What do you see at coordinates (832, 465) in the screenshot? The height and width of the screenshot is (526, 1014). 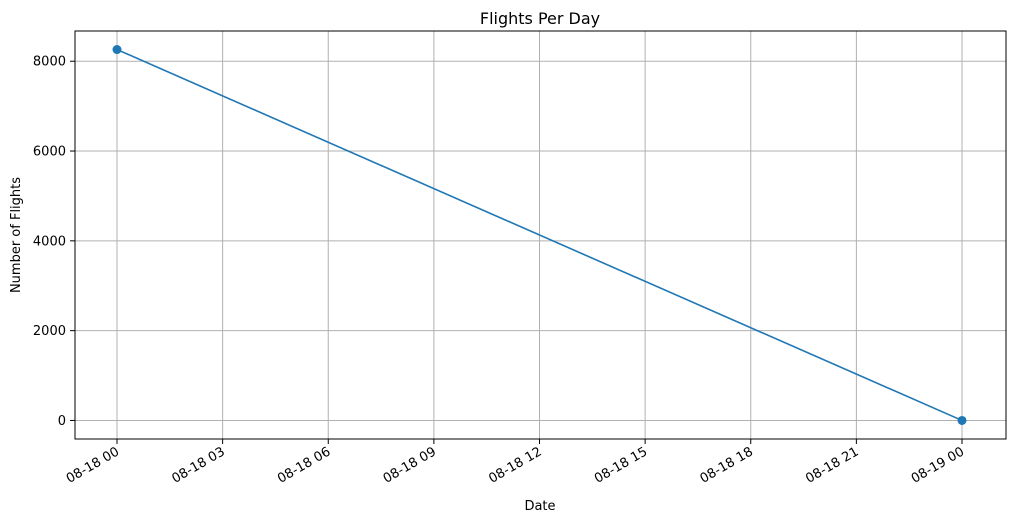 I see `x-tick-label: 08-18 21` at bounding box center [832, 465].